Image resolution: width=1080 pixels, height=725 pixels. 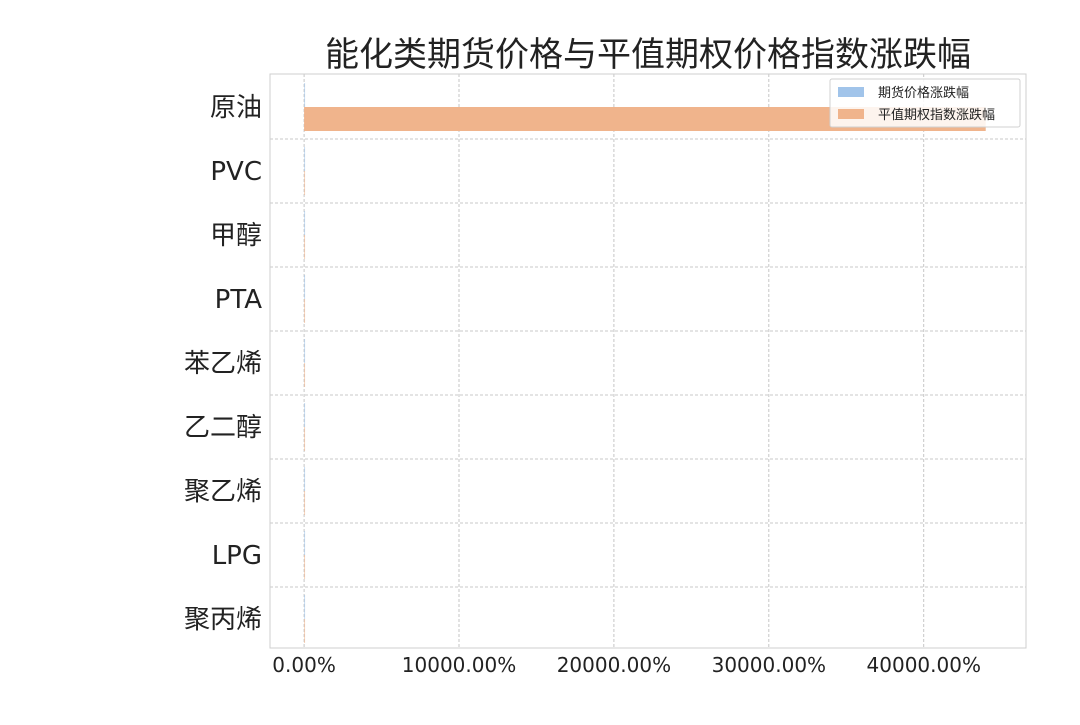 I want to click on x-tick-label: 20000.00%, so click(x=614, y=665).